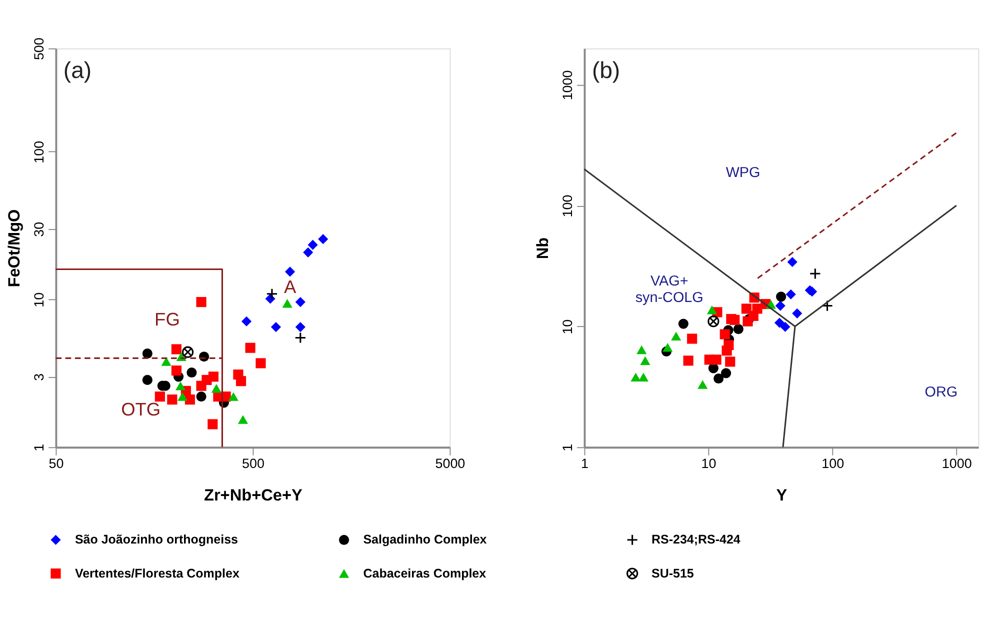  I want to click on legend-label: São Joãozinho orthogneiss, so click(156, 539).